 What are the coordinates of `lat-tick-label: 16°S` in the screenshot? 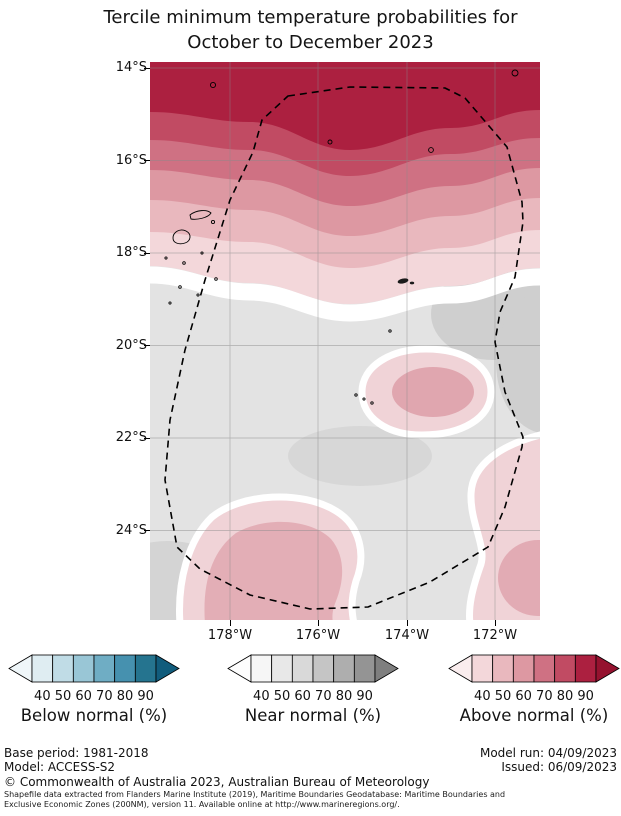 It's located at (131, 160).